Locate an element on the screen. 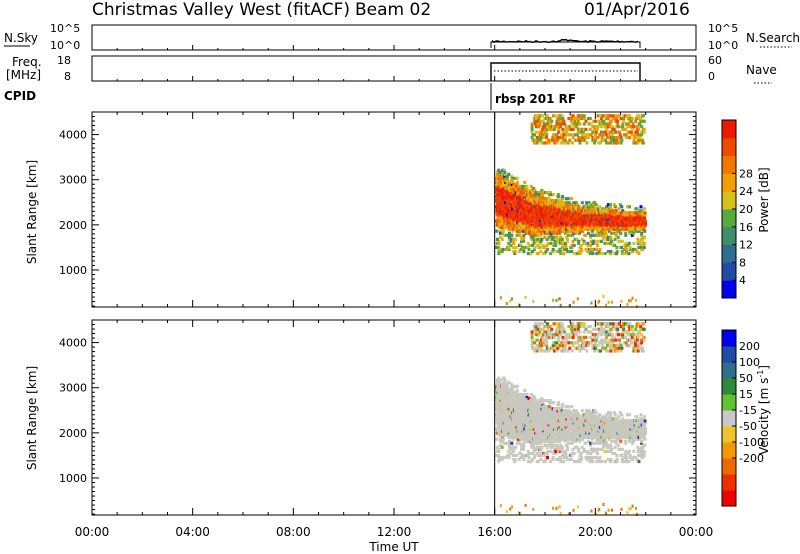 Image resolution: width=800 pixels, height=554 pixels. freq-label-line2: [MHz] is located at coordinates (23, 75).